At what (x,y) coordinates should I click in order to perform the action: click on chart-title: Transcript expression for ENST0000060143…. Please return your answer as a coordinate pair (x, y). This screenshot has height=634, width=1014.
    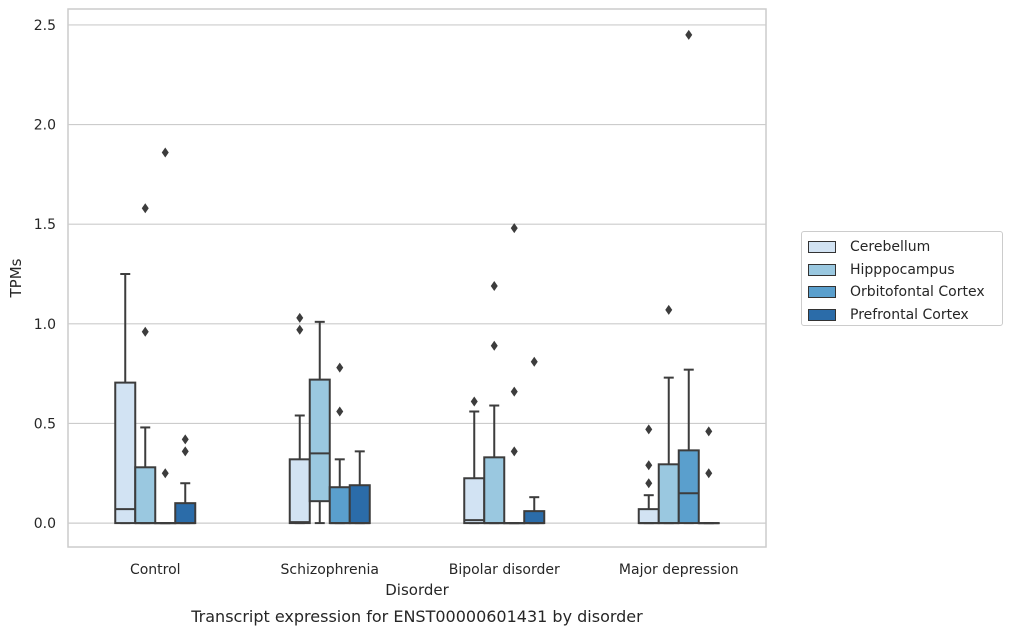
    Looking at the image, I should click on (416, 616).